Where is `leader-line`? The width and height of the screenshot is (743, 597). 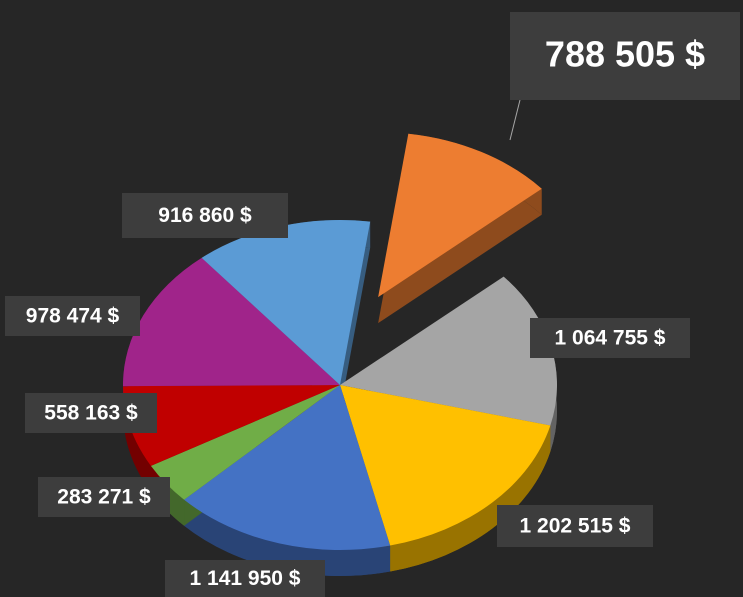
leader-line is located at coordinates (515, 120).